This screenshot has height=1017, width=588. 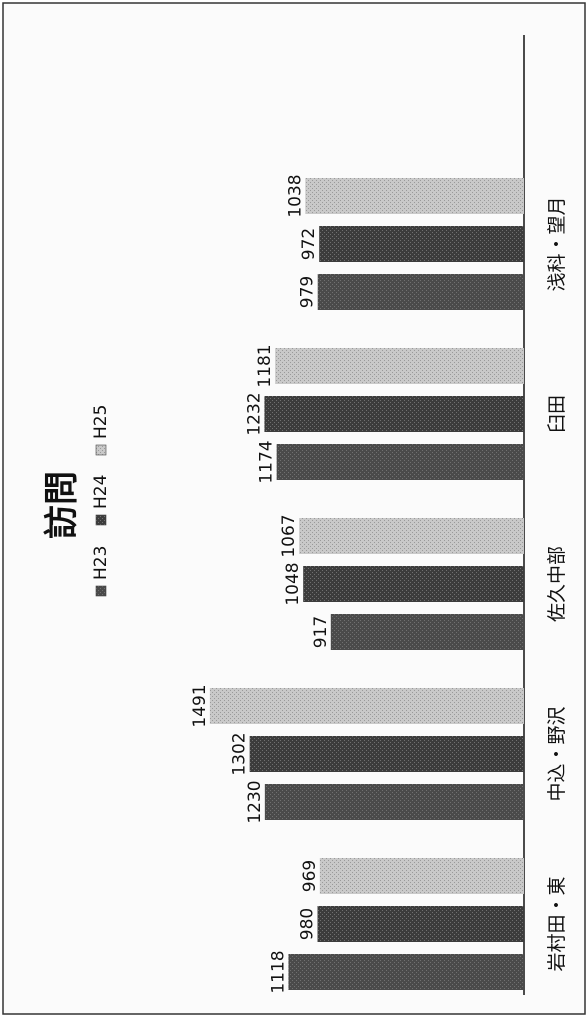 What do you see at coordinates (101, 520) in the screenshot?
I see `legend-swatch-h24` at bounding box center [101, 520].